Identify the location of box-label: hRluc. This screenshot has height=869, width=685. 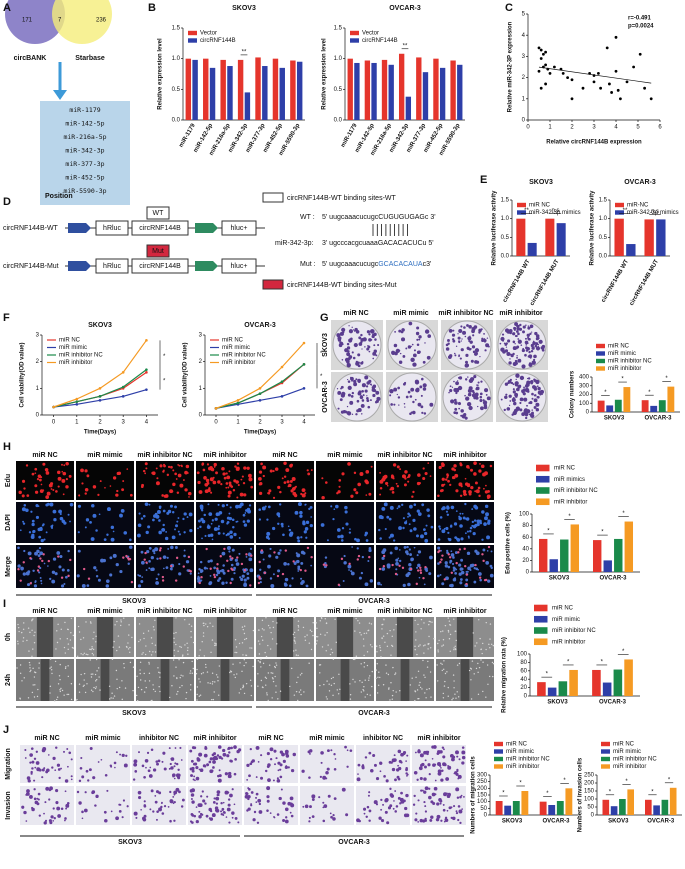
(112, 266).